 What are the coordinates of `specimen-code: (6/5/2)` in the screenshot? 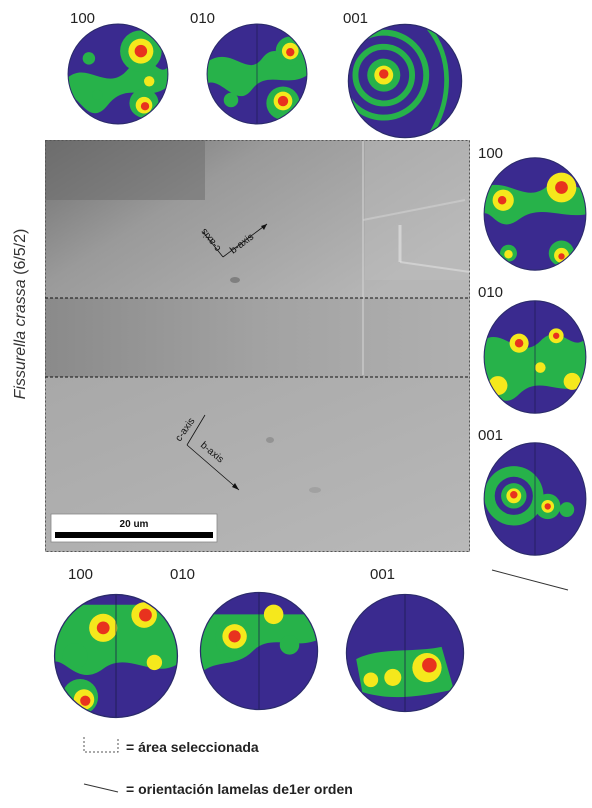 It's located at (20, 254).